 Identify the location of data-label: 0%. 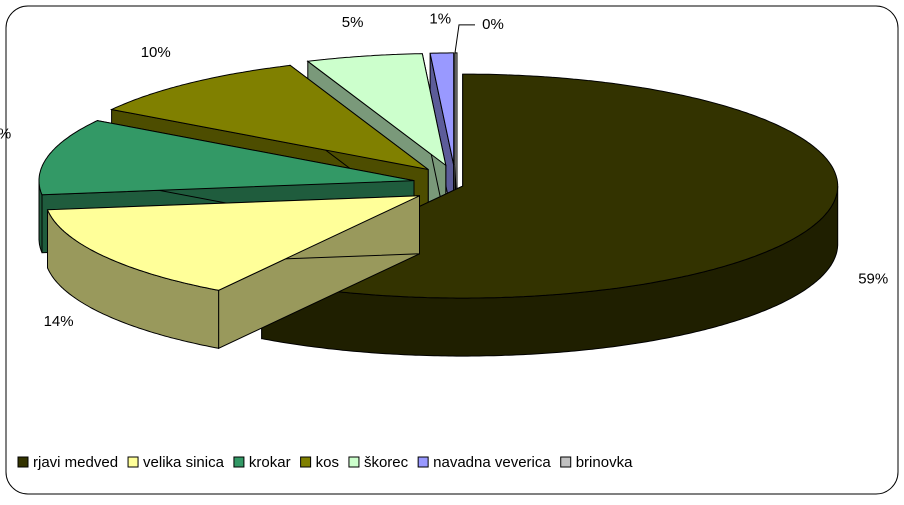
(493, 24).